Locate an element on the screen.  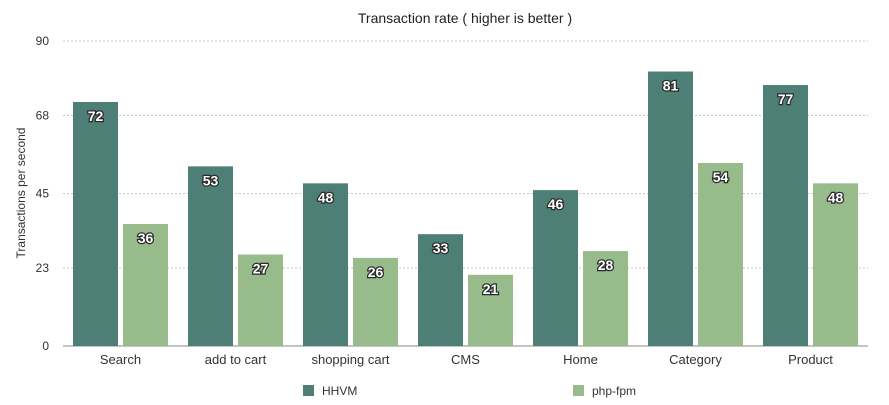
y-tick-label: 90 is located at coordinates (43, 41).